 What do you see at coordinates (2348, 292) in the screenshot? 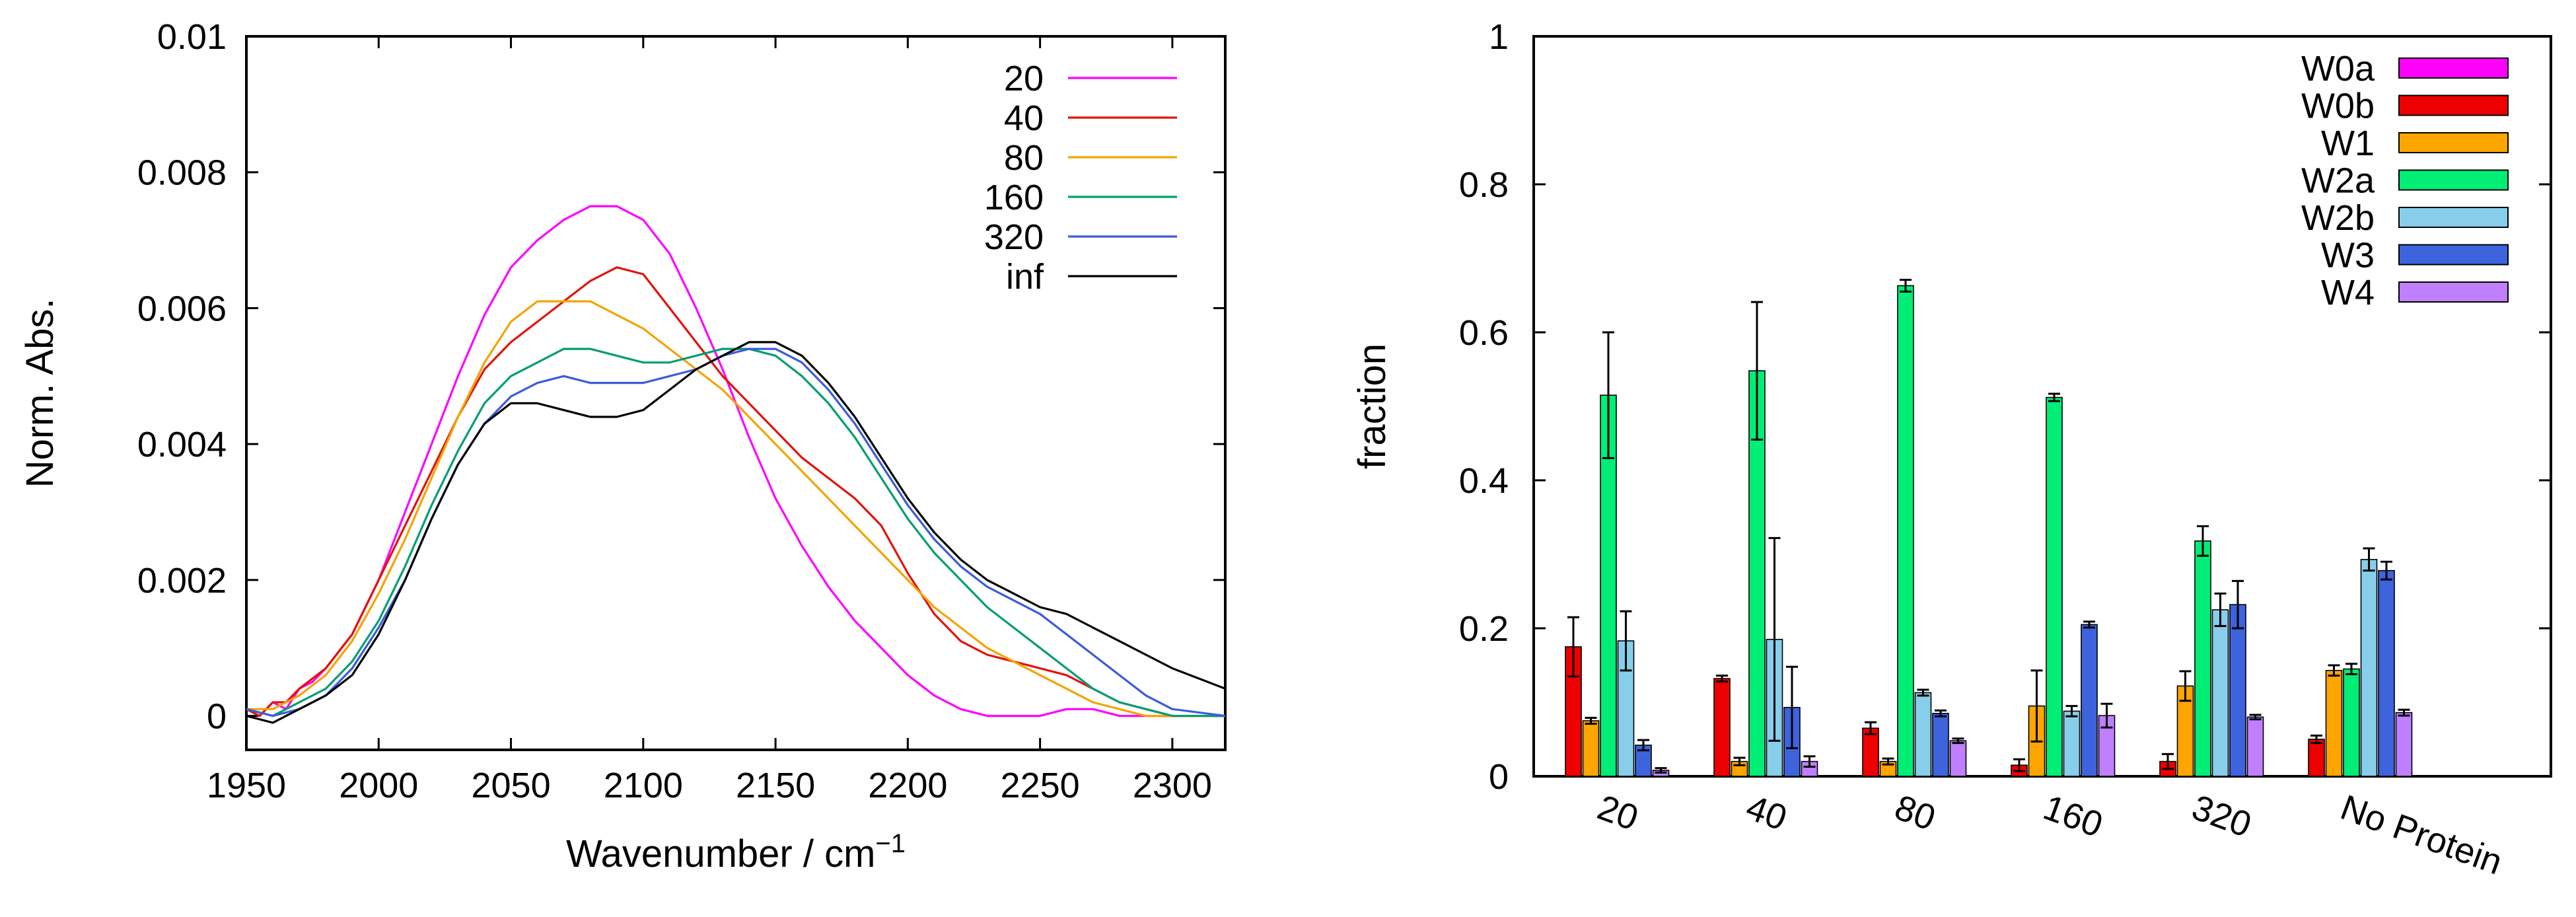
I see `fractions-legend-label: W4` at bounding box center [2348, 292].